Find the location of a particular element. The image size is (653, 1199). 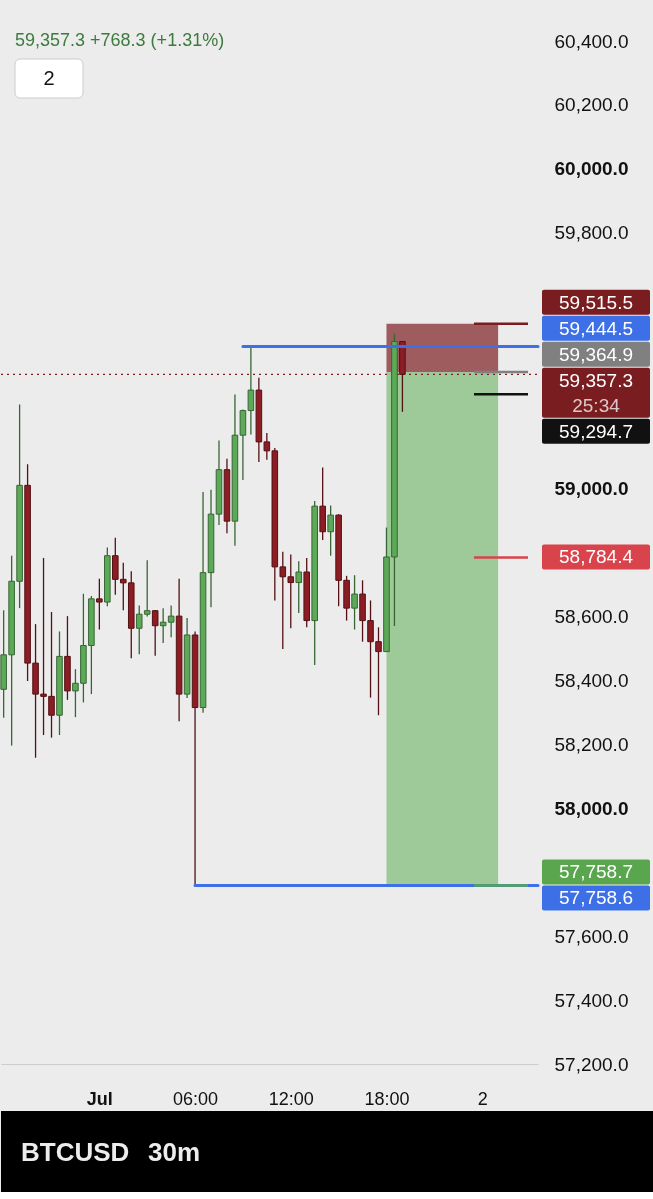

ref-line-label: 59,357.3 25:34 is located at coordinates (596, 392).